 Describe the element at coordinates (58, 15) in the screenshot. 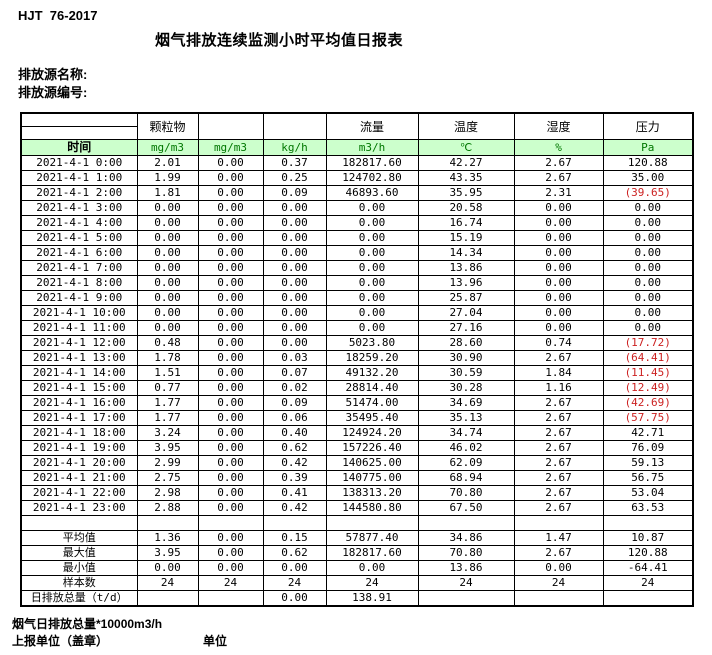

I see `standard-code: HJT 76-2017` at that location.